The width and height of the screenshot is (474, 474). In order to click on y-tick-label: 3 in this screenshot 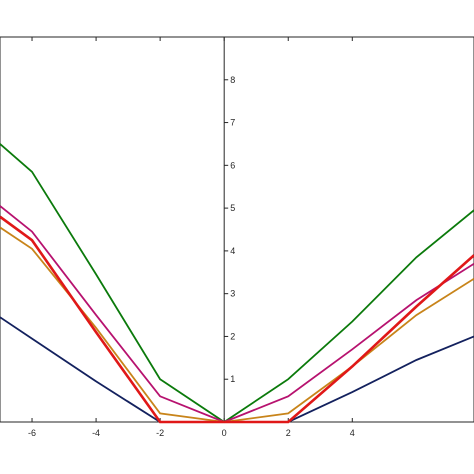, I will do `click(232, 294)`.